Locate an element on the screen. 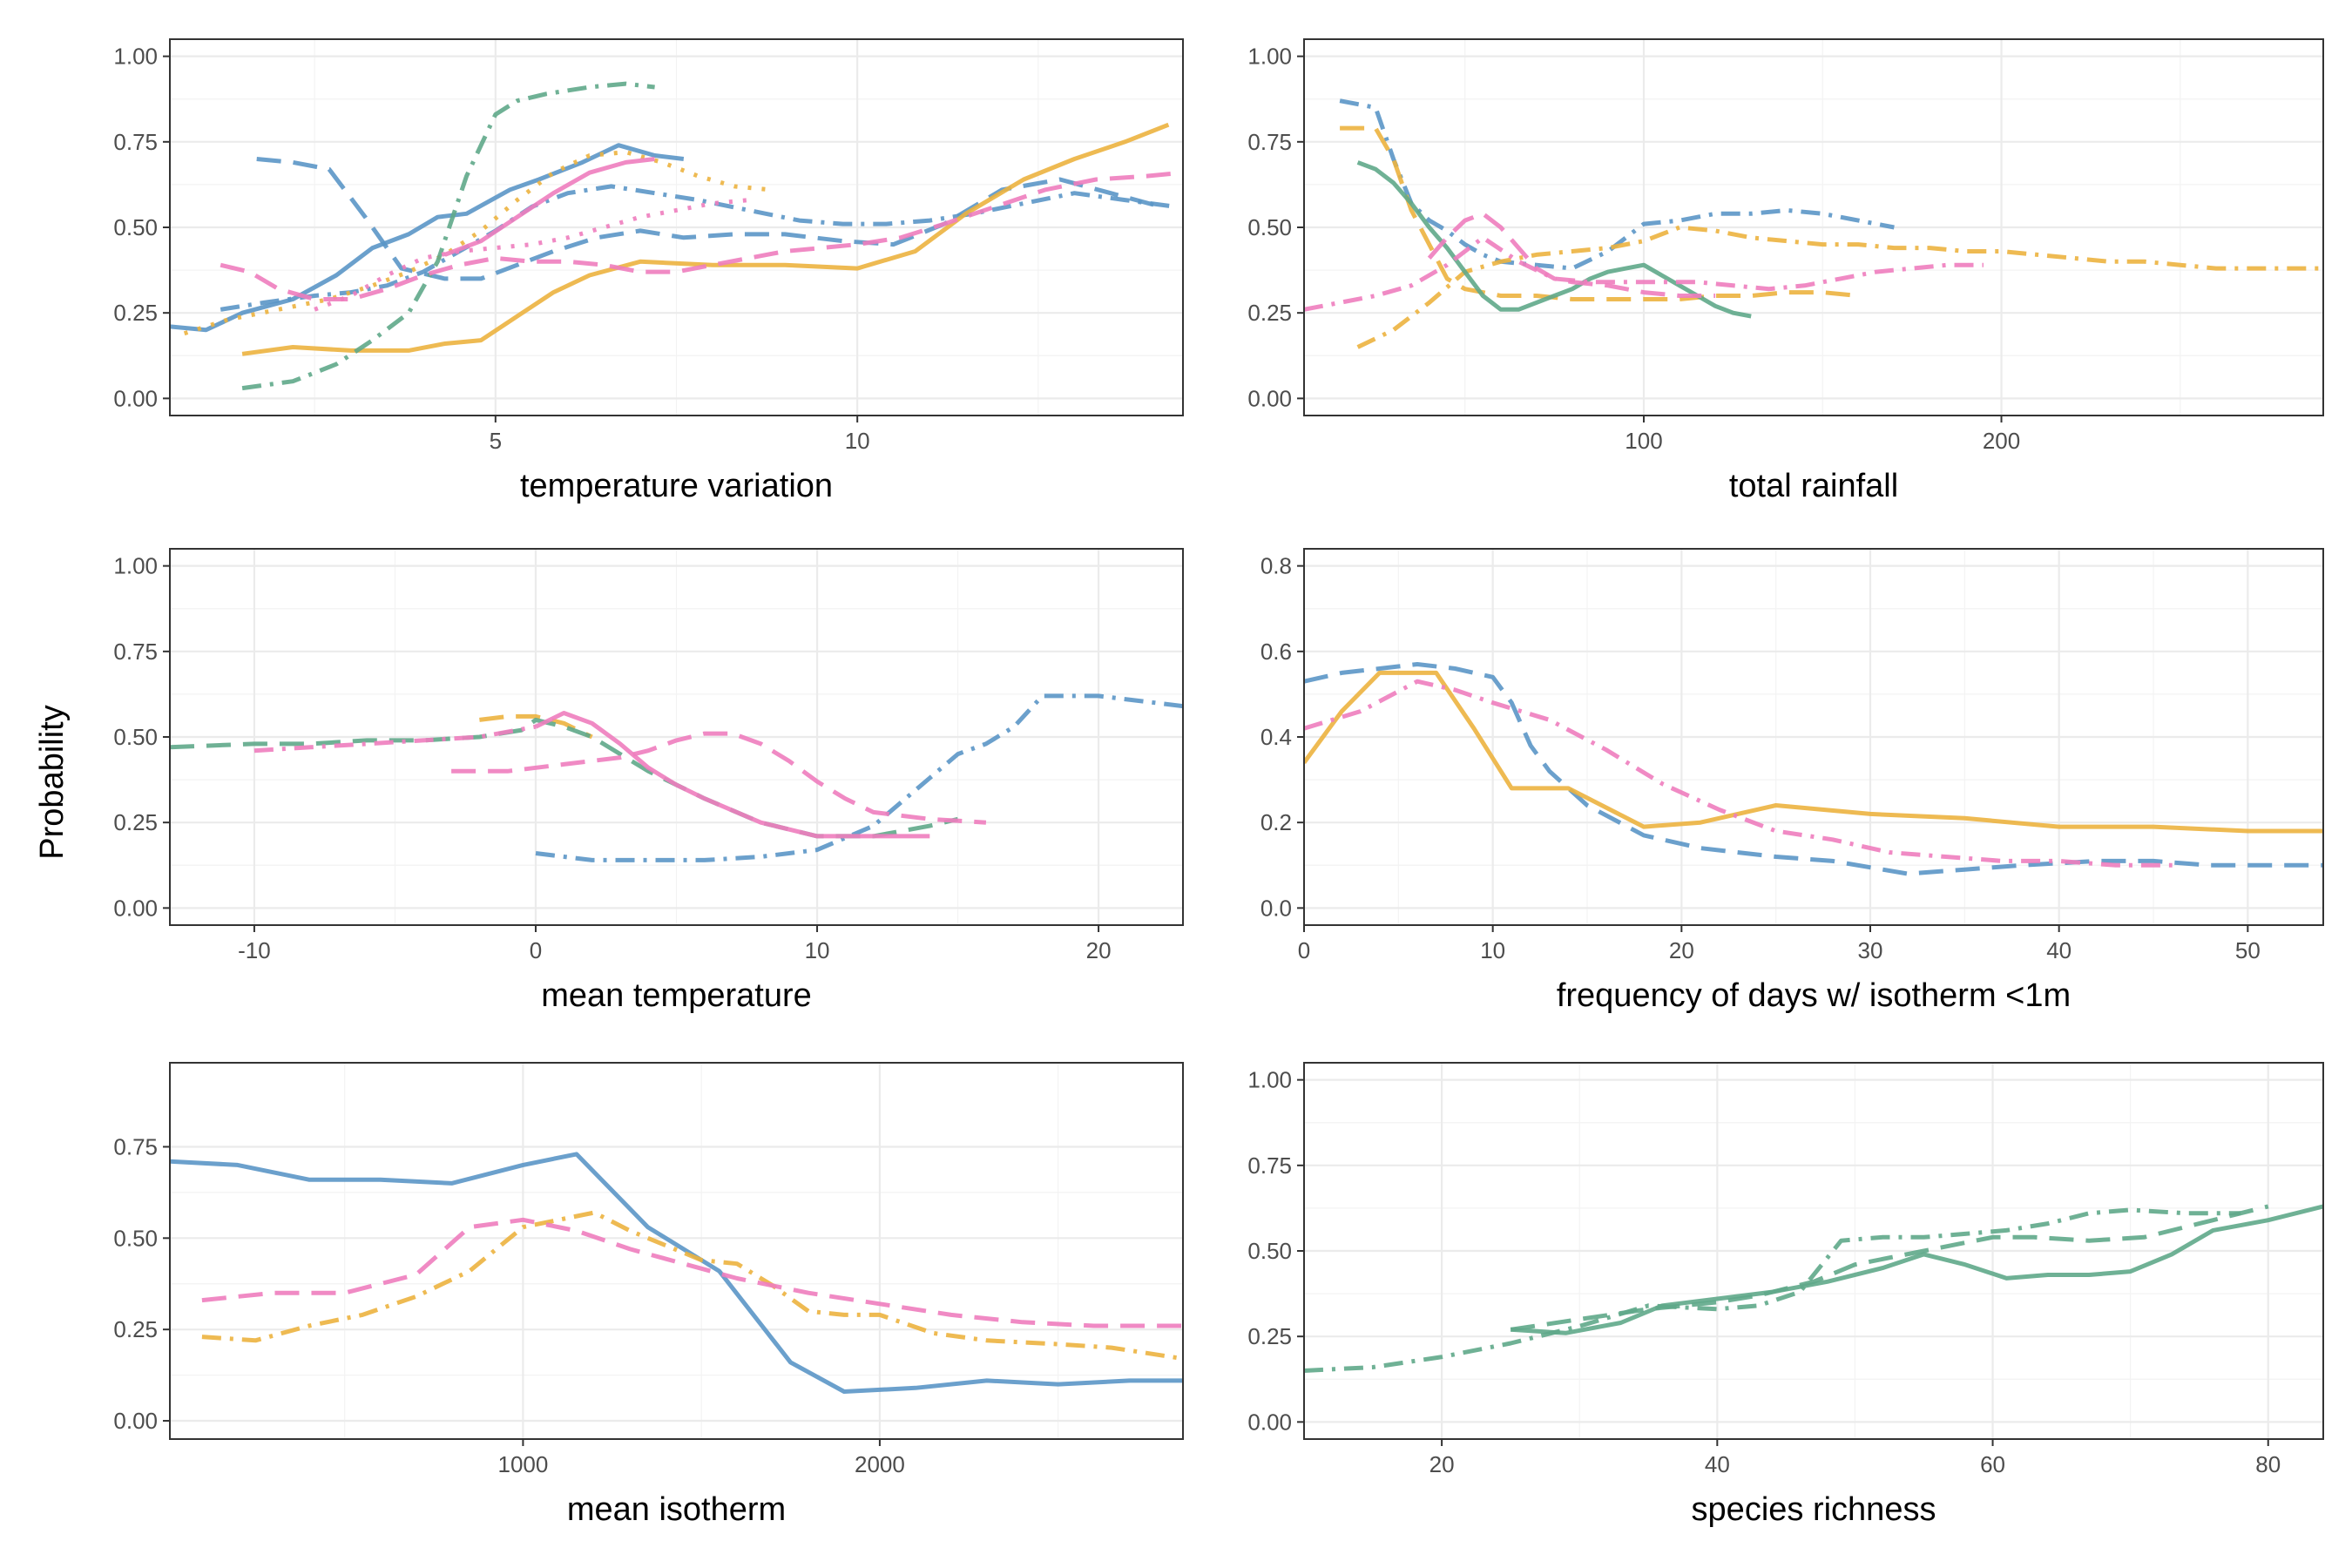  y-tick-label: 0.2 is located at coordinates (1276, 822).